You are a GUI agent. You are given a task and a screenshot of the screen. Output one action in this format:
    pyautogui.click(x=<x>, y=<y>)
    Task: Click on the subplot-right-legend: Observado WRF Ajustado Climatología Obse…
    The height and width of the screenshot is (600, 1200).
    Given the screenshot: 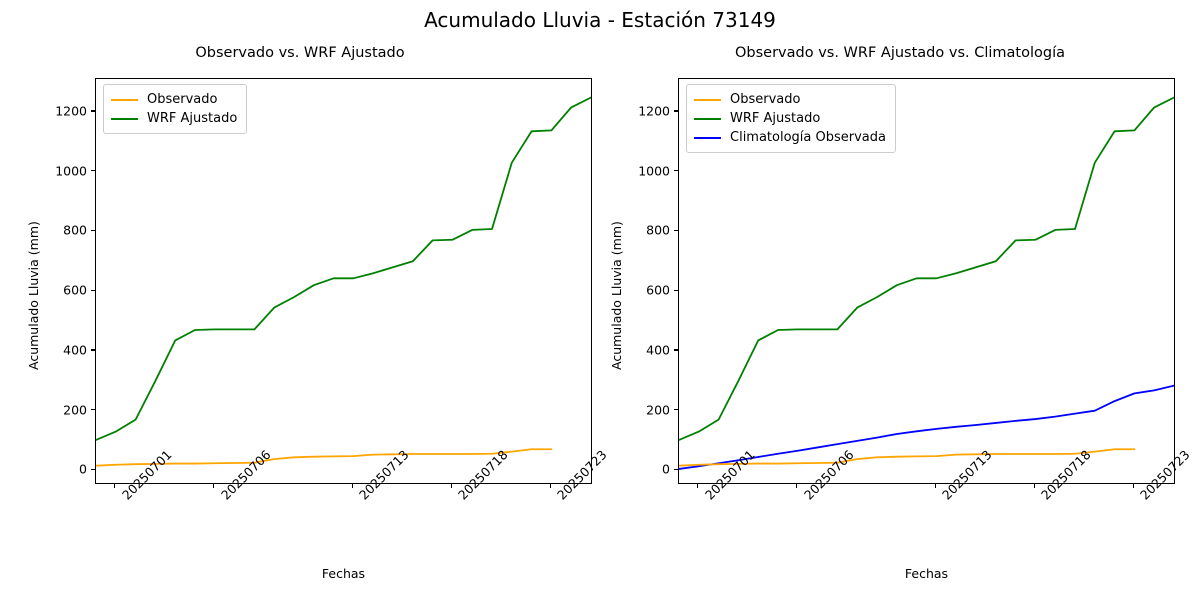 What is the action you would take?
    pyautogui.click(x=791, y=118)
    